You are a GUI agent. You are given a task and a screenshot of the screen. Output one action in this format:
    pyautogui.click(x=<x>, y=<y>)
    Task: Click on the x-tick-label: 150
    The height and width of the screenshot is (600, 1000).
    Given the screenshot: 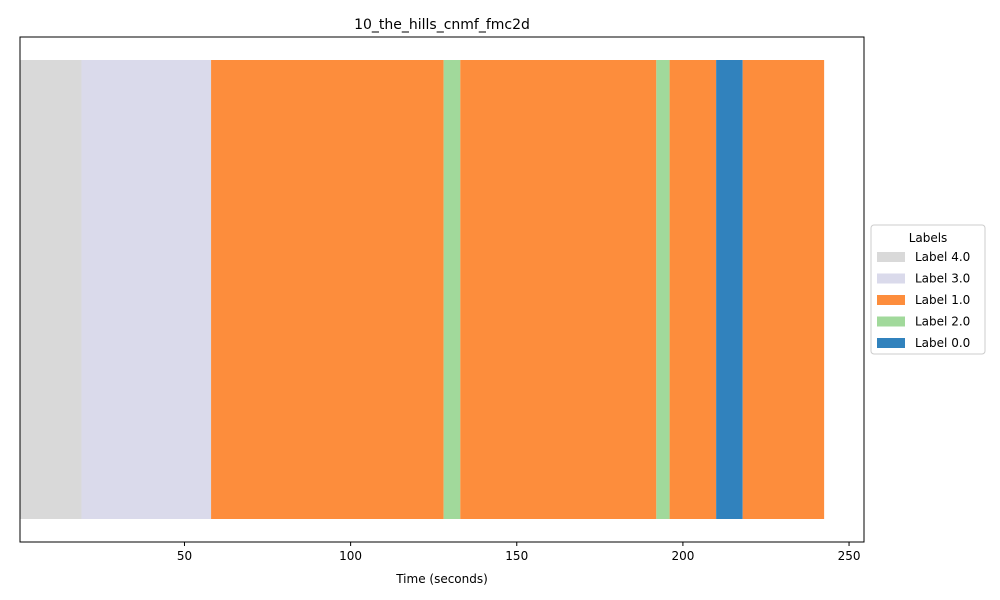 What is the action you would take?
    pyautogui.click(x=516, y=556)
    